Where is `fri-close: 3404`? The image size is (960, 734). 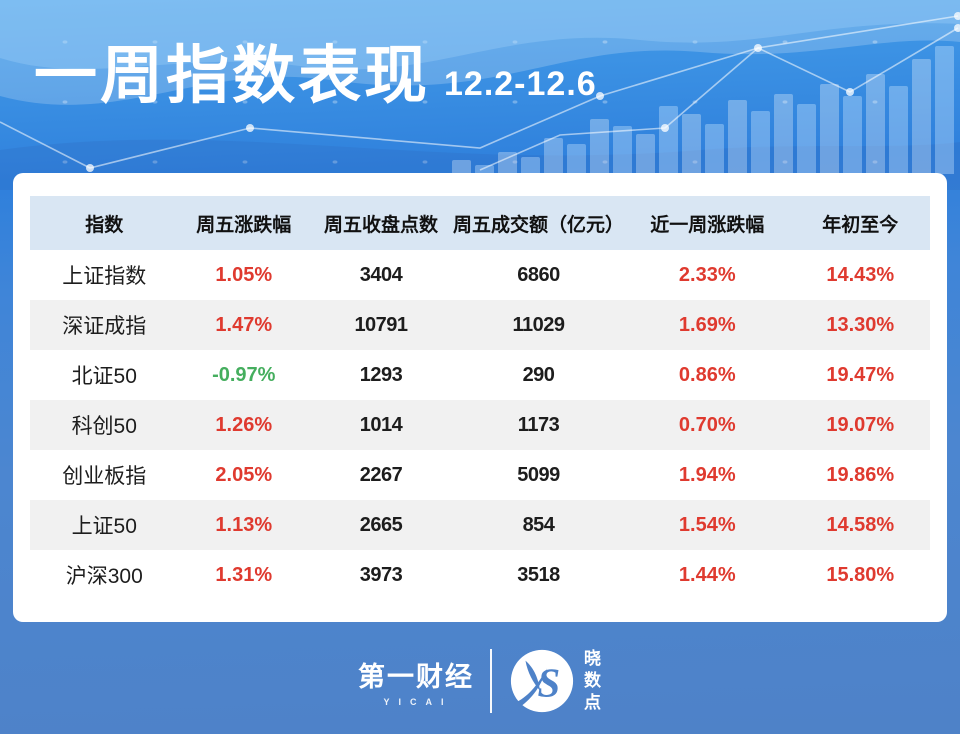 fri-close: 3404 is located at coordinates (381, 274).